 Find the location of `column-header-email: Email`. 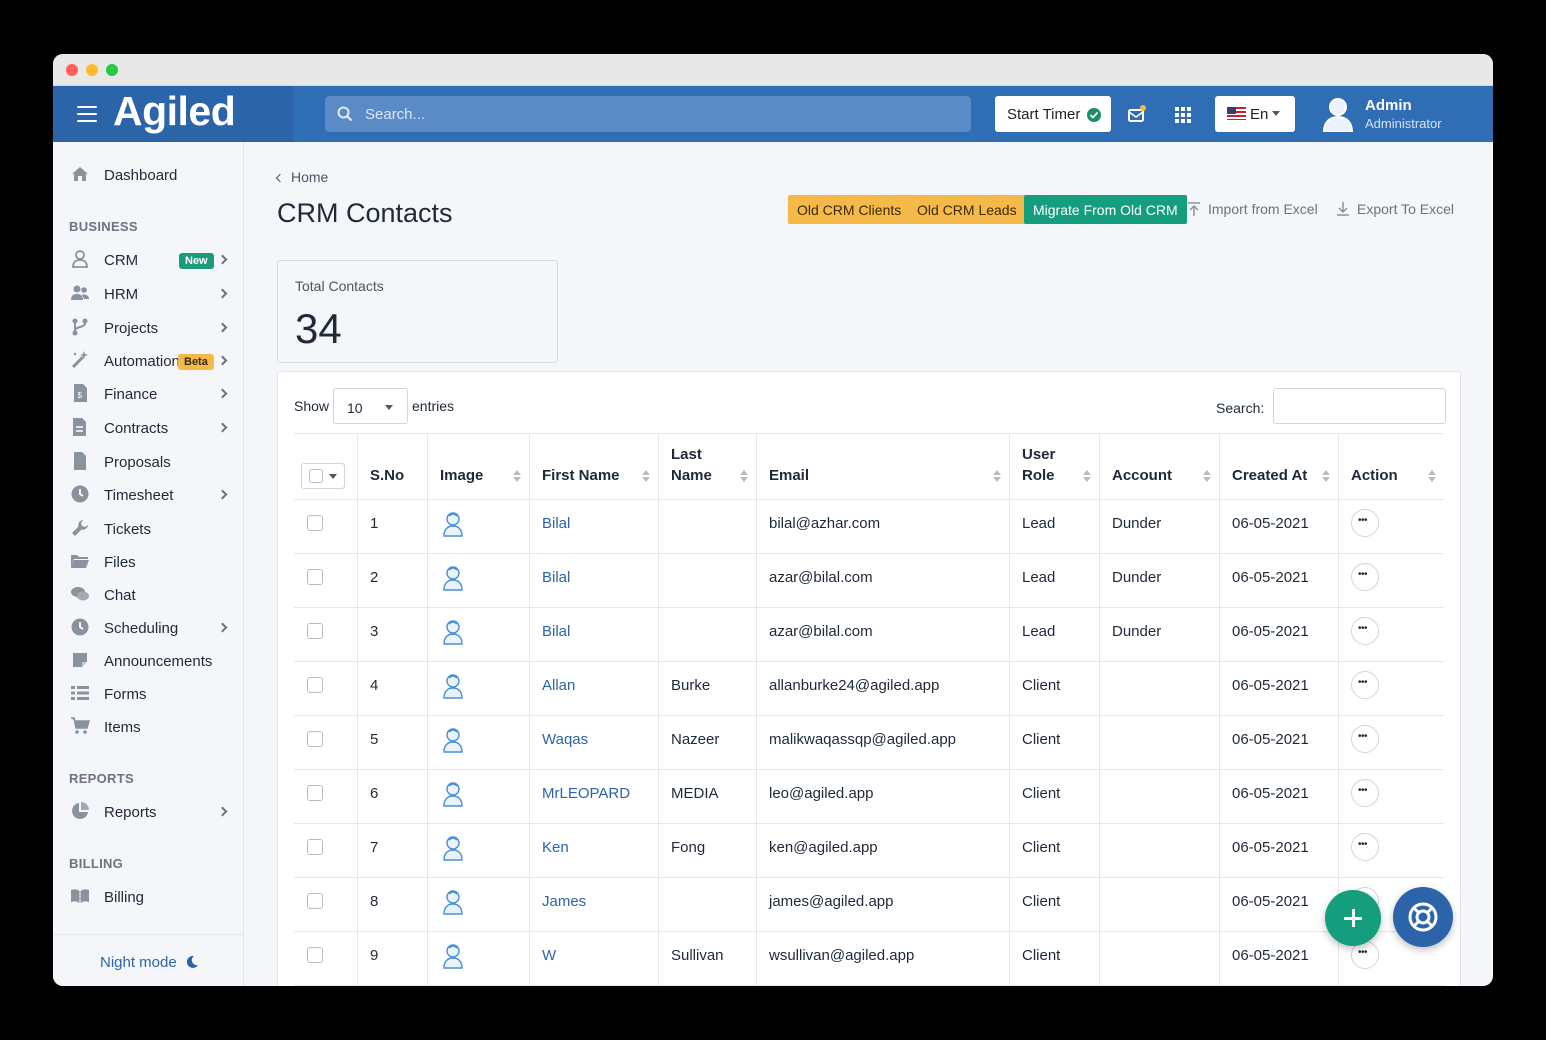

column-header-email: Email is located at coordinates (883, 466).